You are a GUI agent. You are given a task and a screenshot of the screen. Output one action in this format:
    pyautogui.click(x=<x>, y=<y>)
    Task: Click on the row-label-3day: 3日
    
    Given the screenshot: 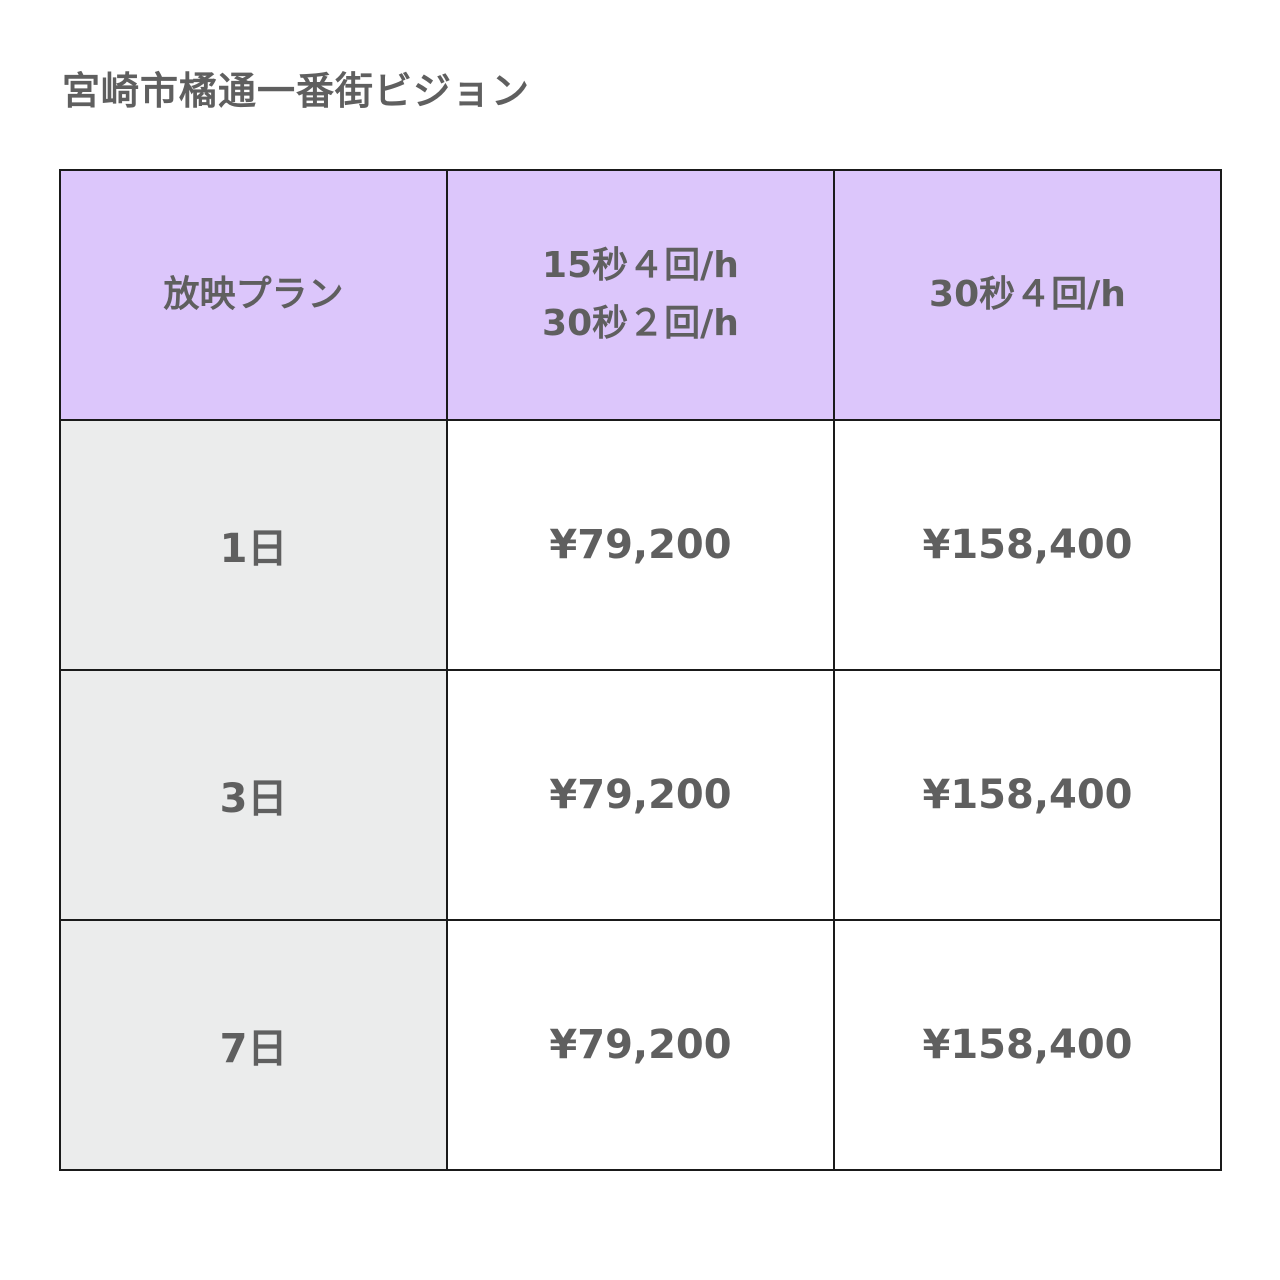 What is the action you would take?
    pyautogui.click(x=253, y=795)
    